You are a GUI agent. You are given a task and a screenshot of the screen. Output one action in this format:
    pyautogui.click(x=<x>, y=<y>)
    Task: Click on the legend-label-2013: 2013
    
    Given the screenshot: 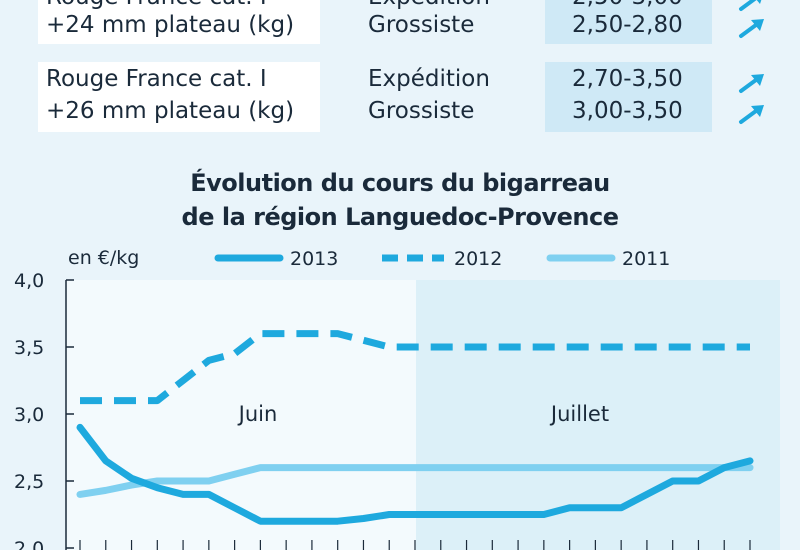 What is the action you would take?
    pyautogui.click(x=314, y=259)
    